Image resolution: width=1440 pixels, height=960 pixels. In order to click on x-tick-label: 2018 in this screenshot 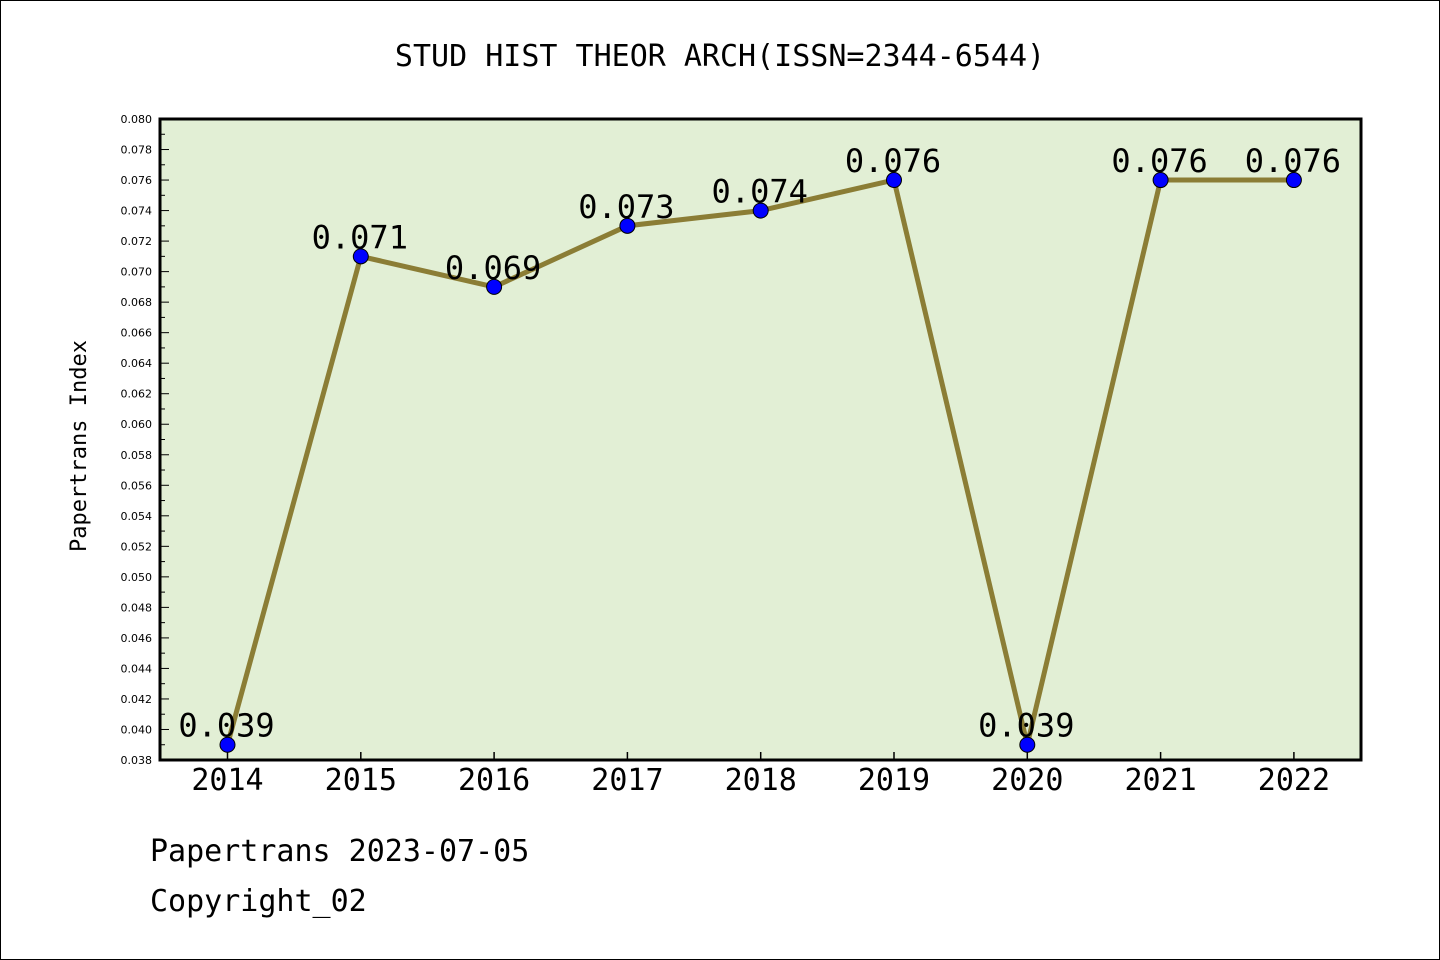, I will do `click(761, 780)`.